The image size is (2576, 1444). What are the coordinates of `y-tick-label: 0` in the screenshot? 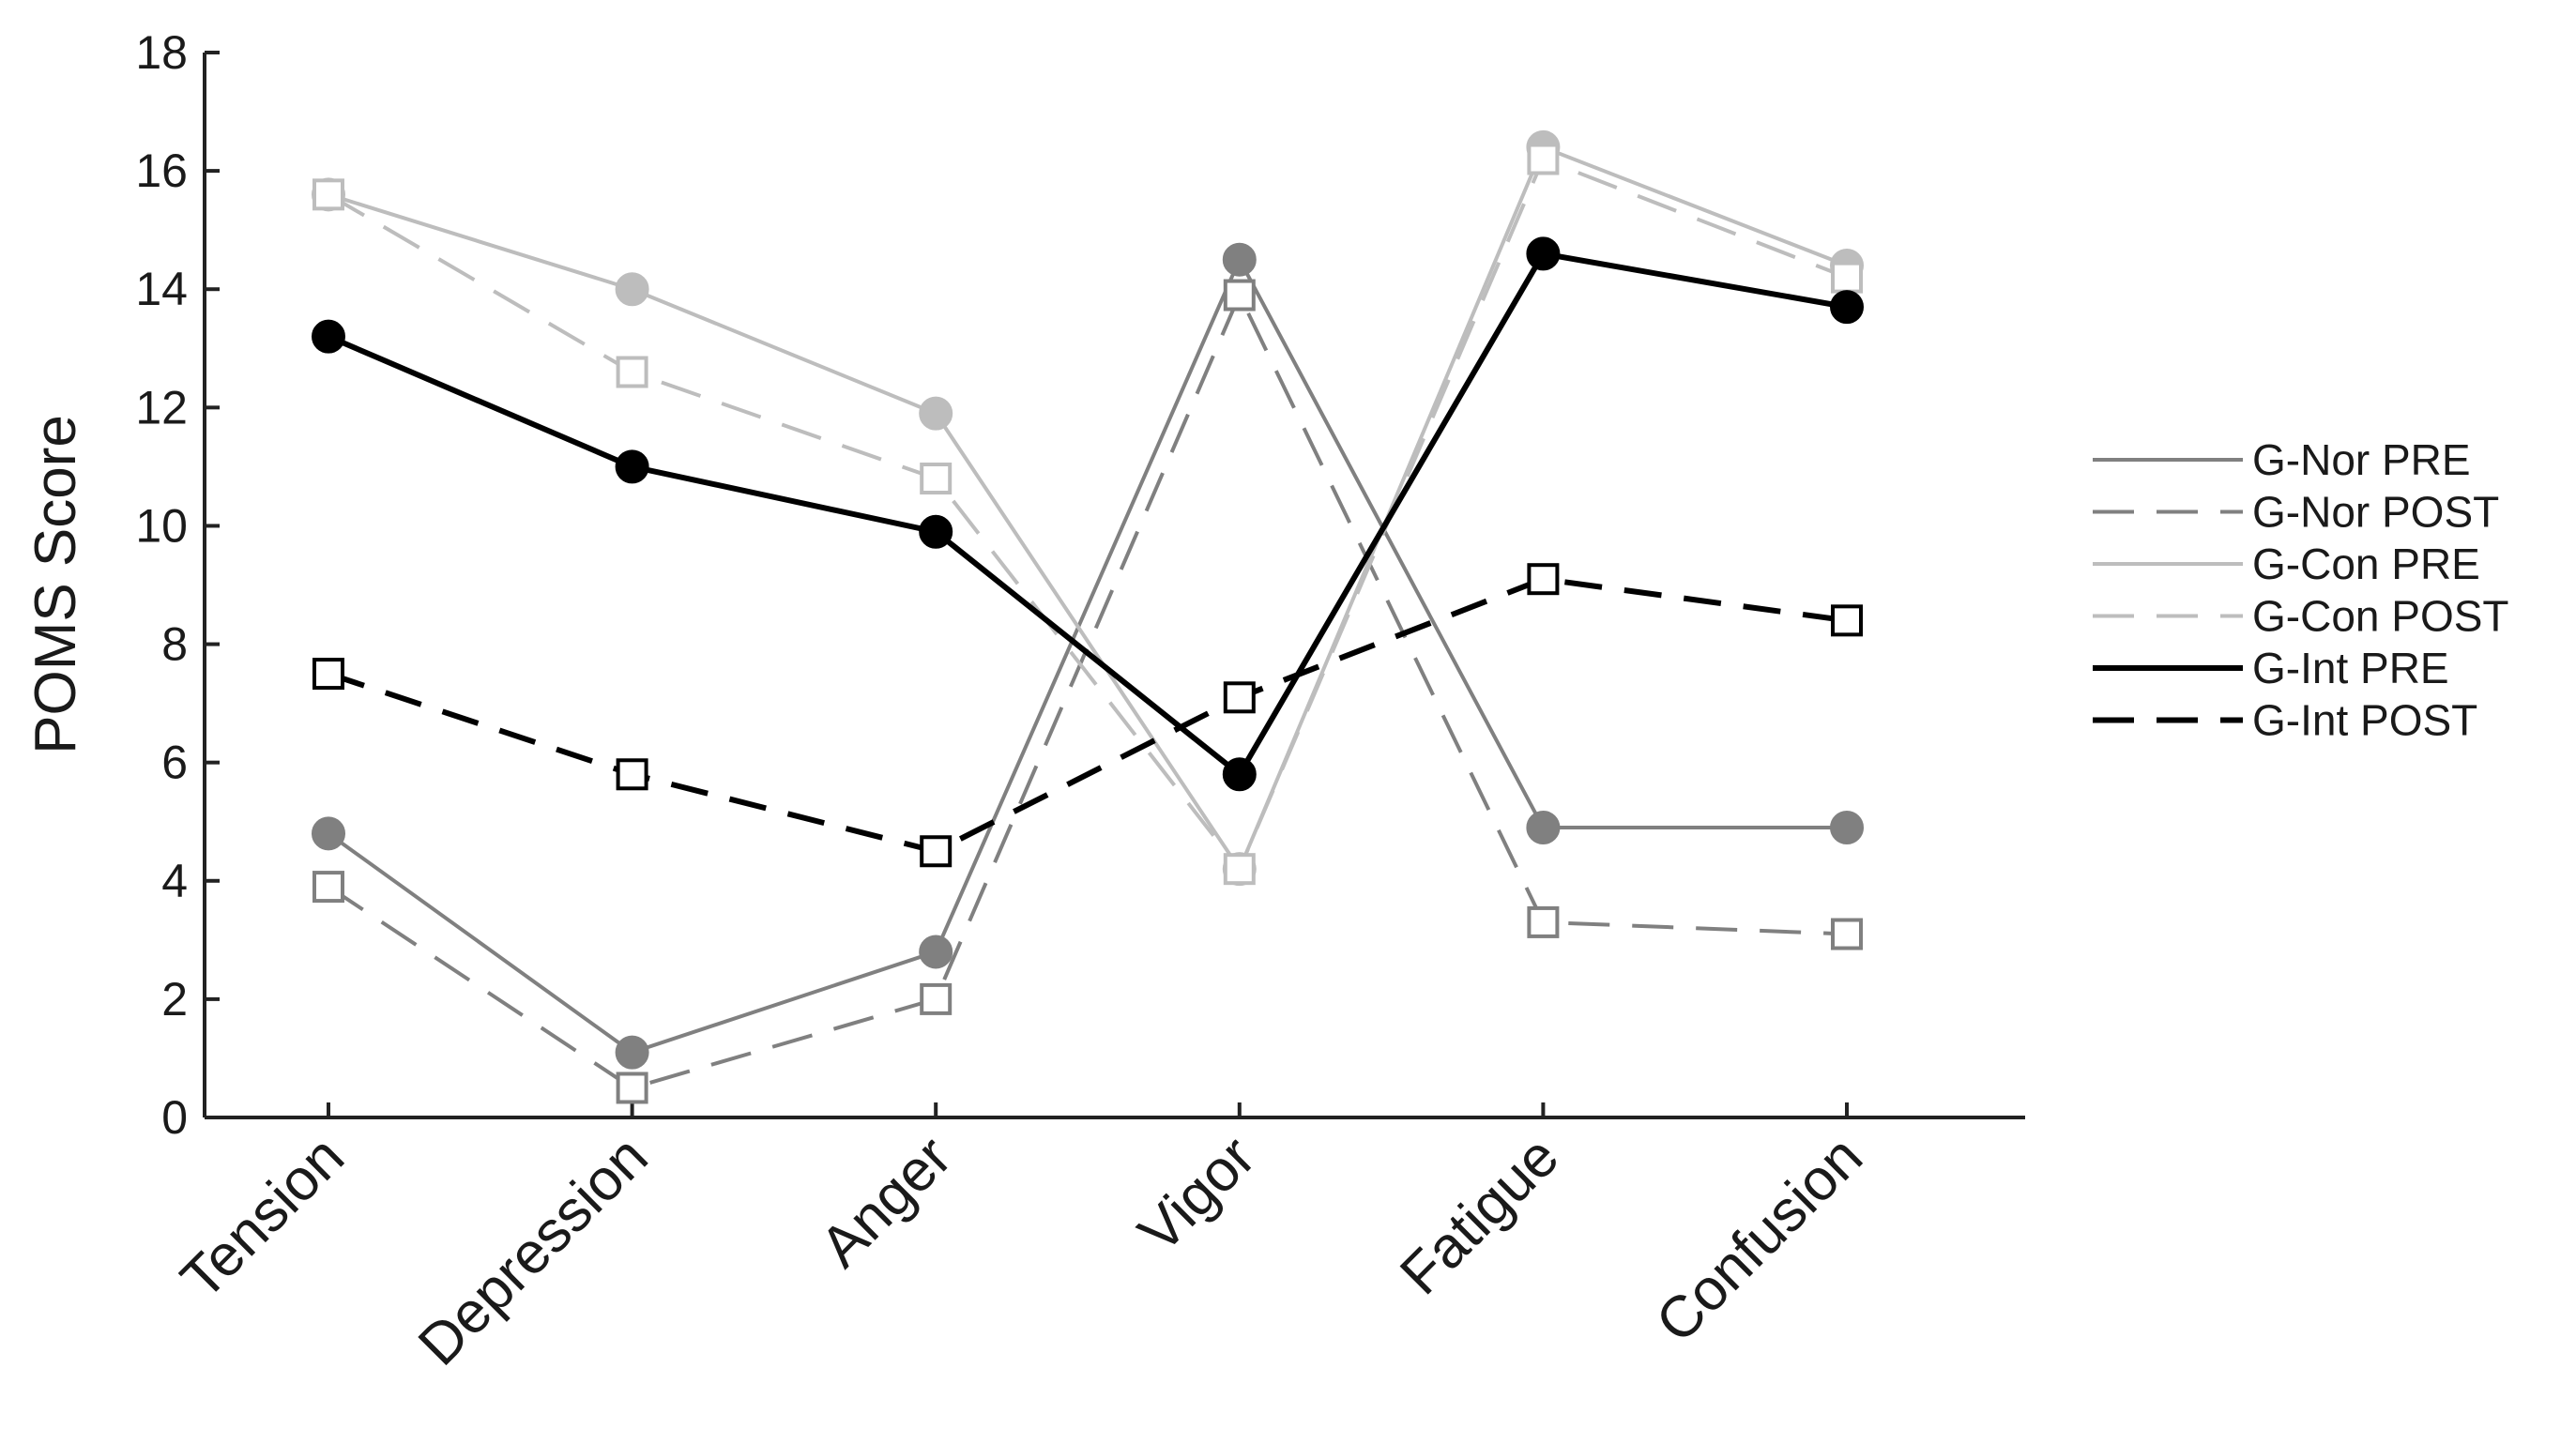 It's located at (174, 1117).